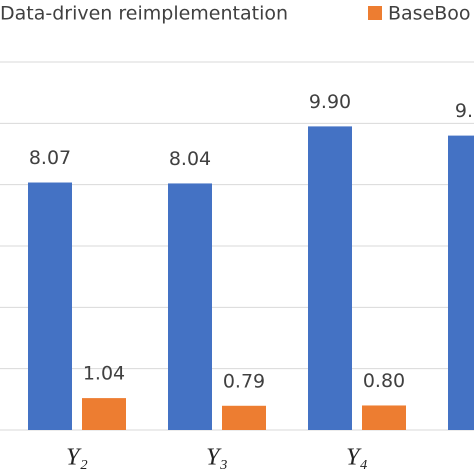 Image resolution: width=474 pixels, height=474 pixels. I want to click on legend-swatch, so click(375, 13).